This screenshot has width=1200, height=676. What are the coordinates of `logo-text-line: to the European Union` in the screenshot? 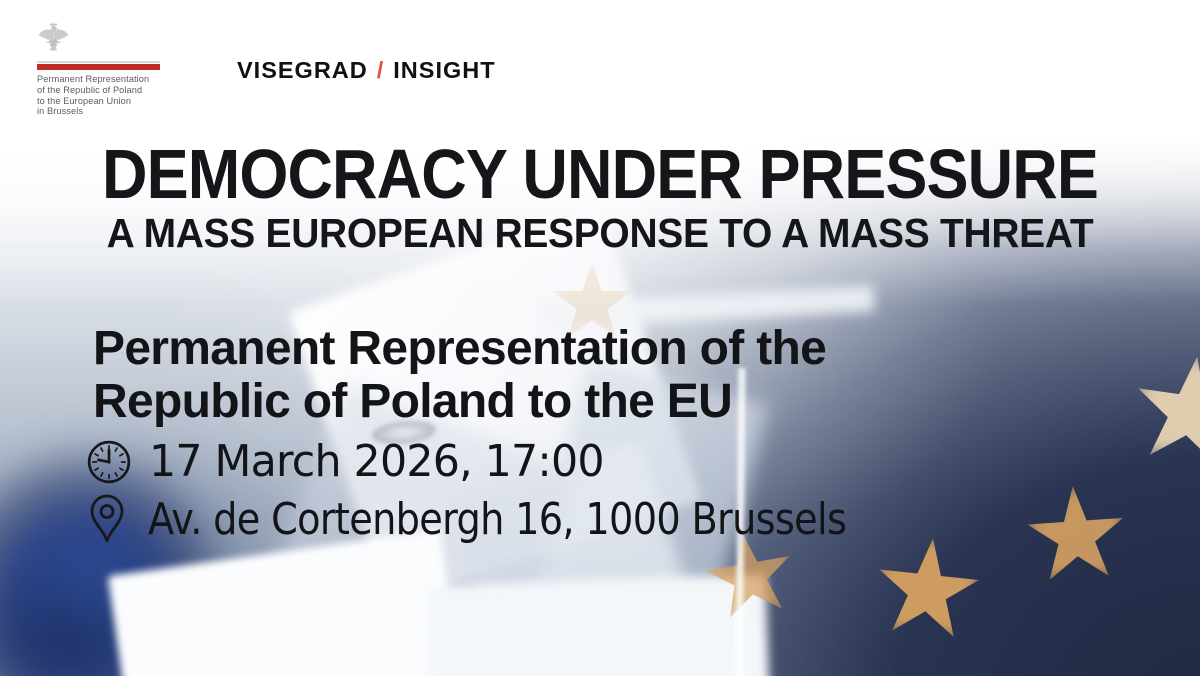 It's located at (84, 100).